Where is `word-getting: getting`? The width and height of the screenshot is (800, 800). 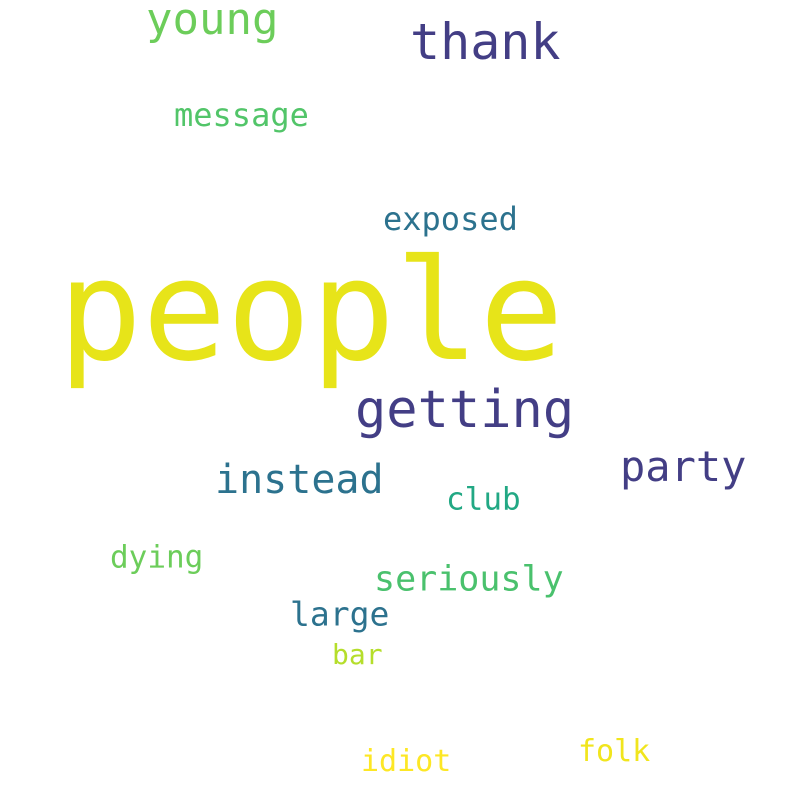
word-getting: getting is located at coordinates (465, 410).